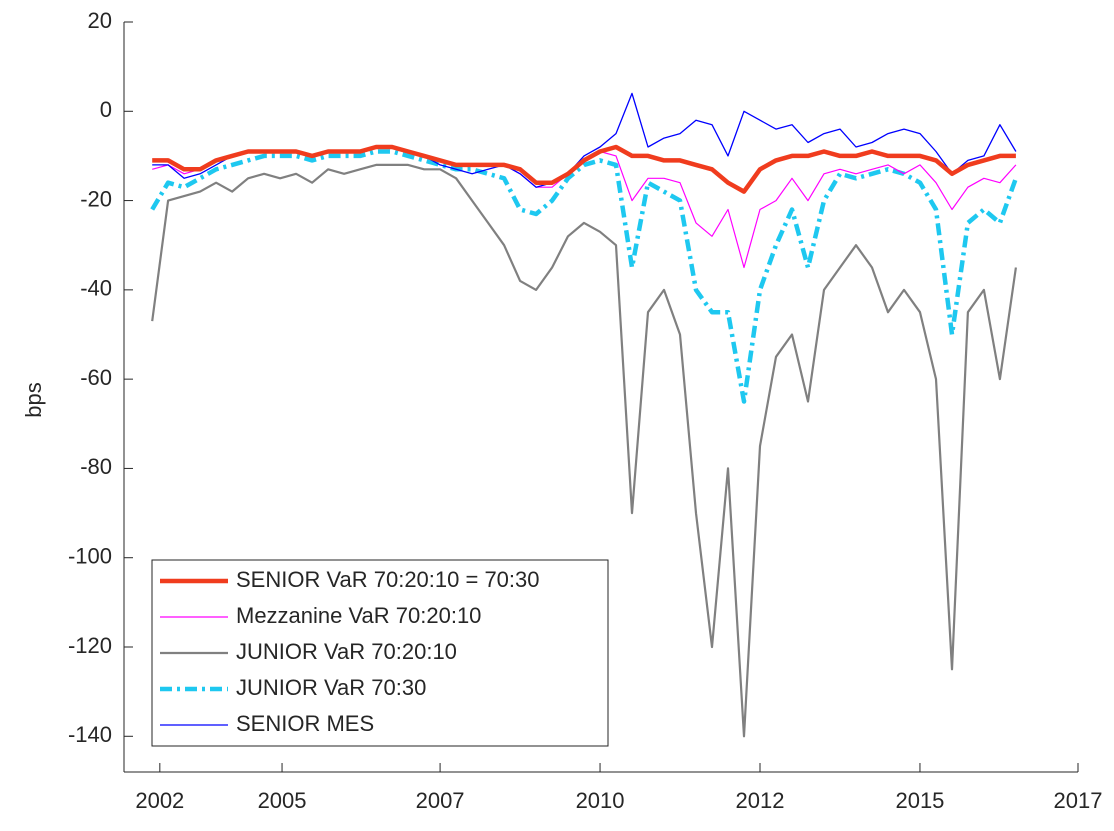 The image size is (1114, 831). Describe the element at coordinates (96, 377) in the screenshot. I see `y-tick-label: -60` at that location.